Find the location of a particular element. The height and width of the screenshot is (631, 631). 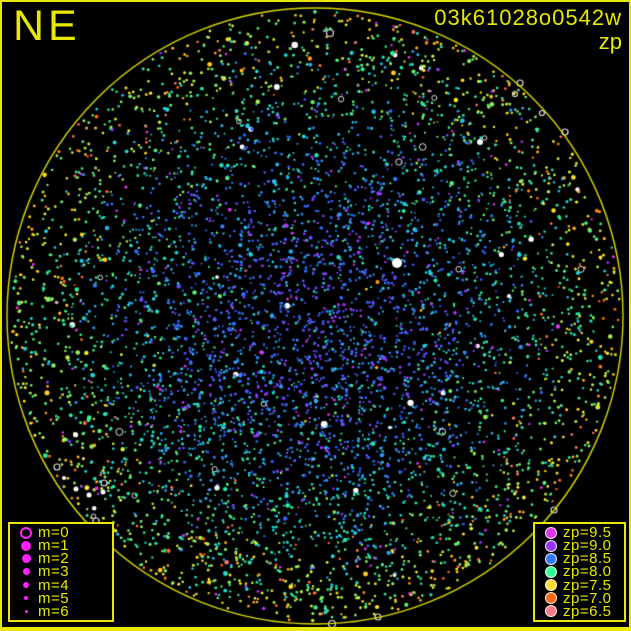

legend-label: zp=8.0 is located at coordinates (587, 572).